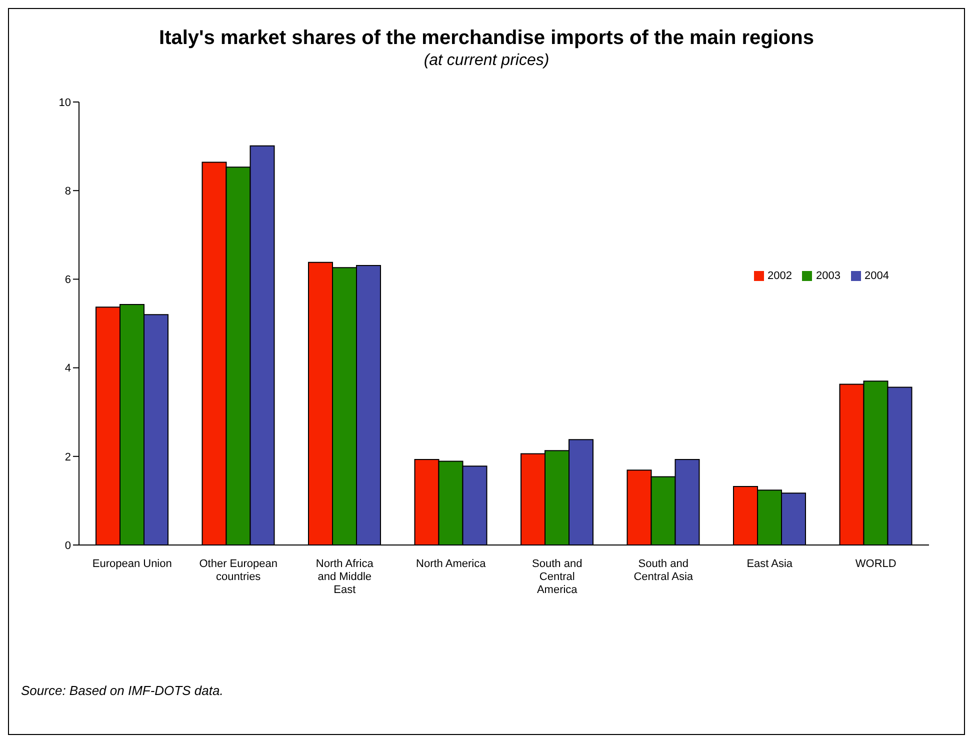 The width and height of the screenshot is (977, 745). Describe the element at coordinates (345, 577) in the screenshot. I see `x-tick-label: North Africa and Middle East` at that location.